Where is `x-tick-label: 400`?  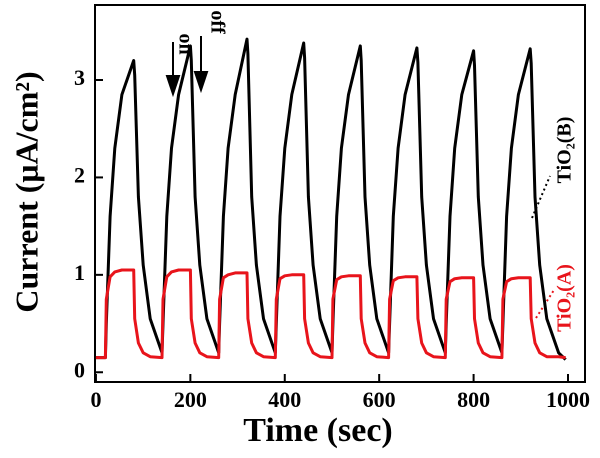
x-tick-label: 400 is located at coordinates (284, 399).